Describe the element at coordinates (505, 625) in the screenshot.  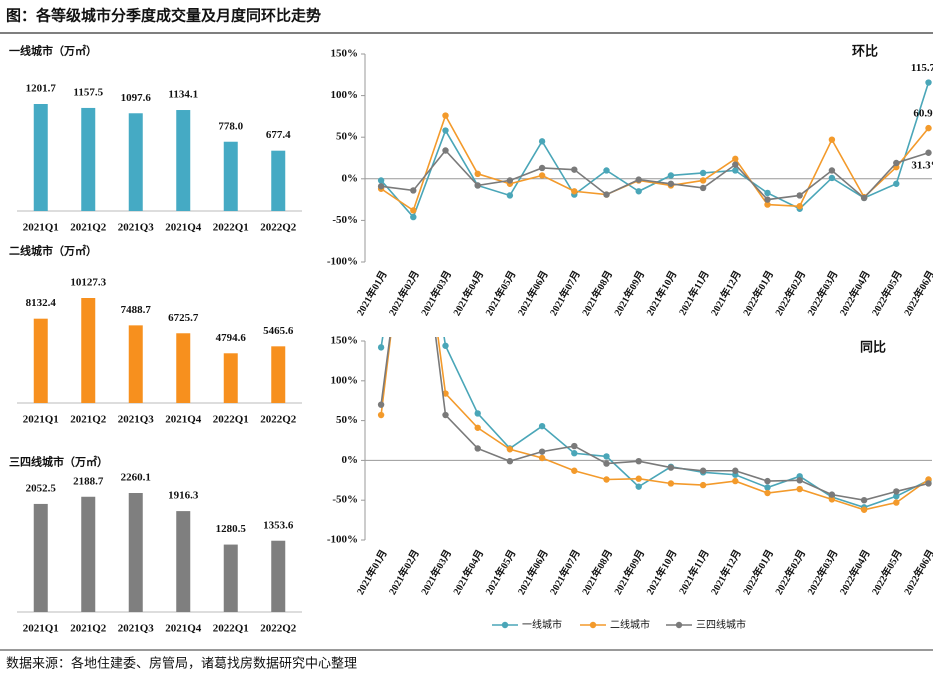
I see `legend-marker` at that location.